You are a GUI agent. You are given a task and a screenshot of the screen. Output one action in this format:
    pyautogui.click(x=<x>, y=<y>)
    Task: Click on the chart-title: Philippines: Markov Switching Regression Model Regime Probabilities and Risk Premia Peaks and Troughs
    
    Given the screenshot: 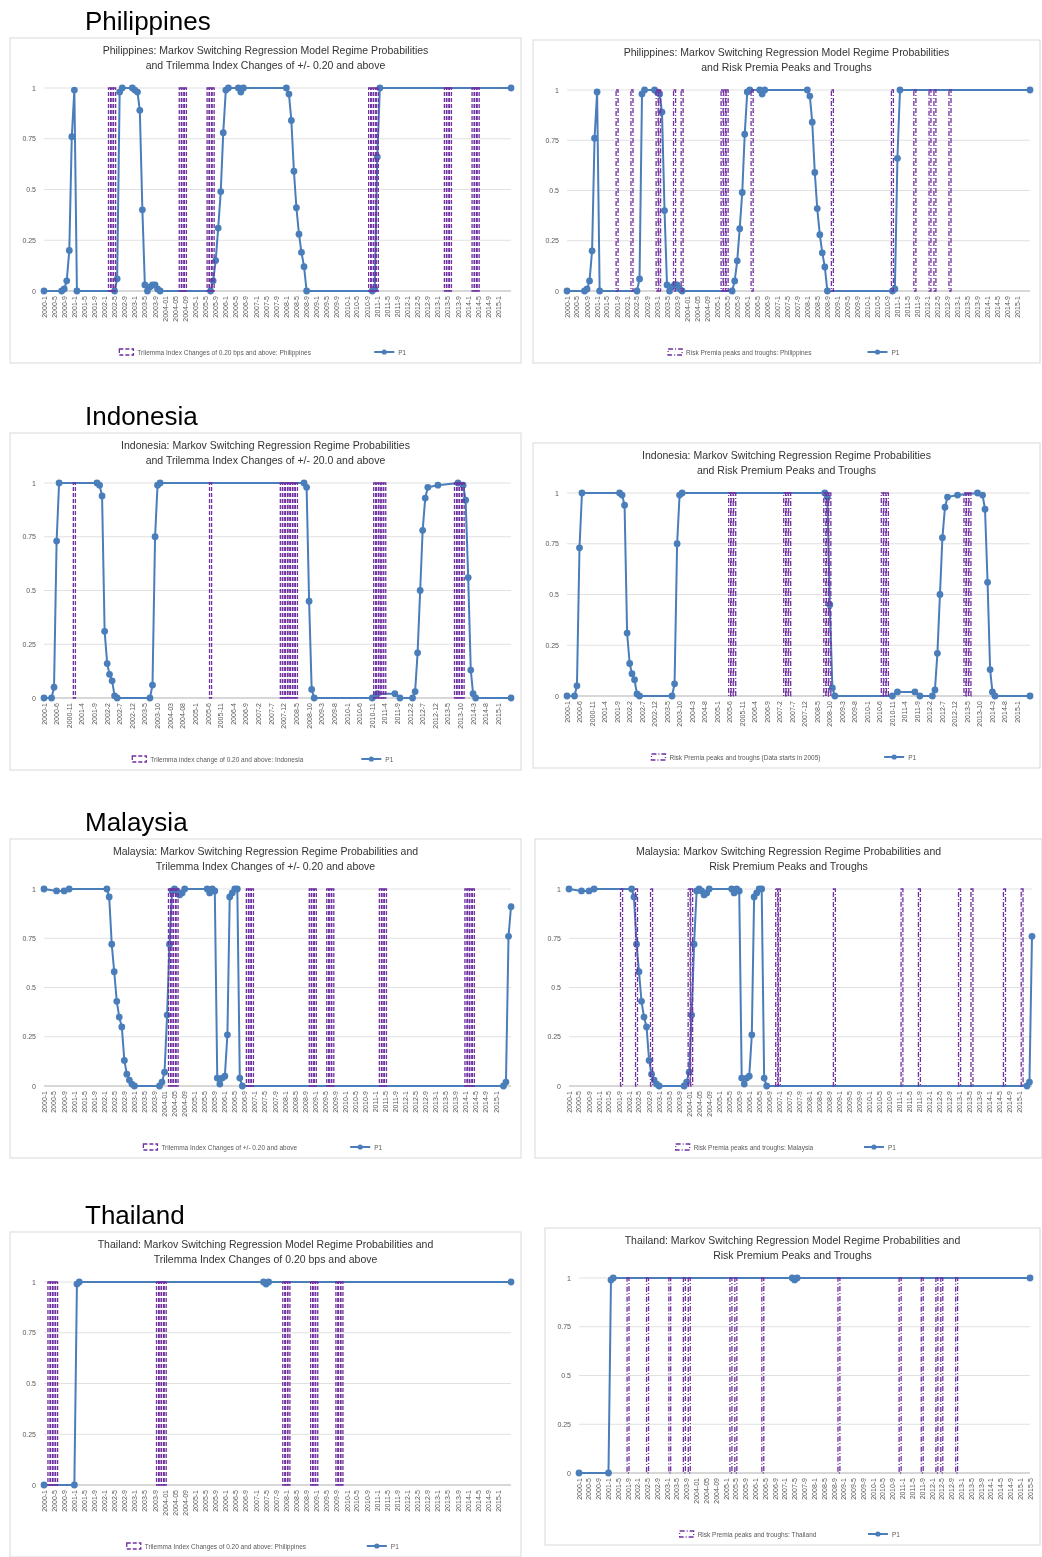 What is the action you would take?
    pyautogui.click(x=786, y=59)
    